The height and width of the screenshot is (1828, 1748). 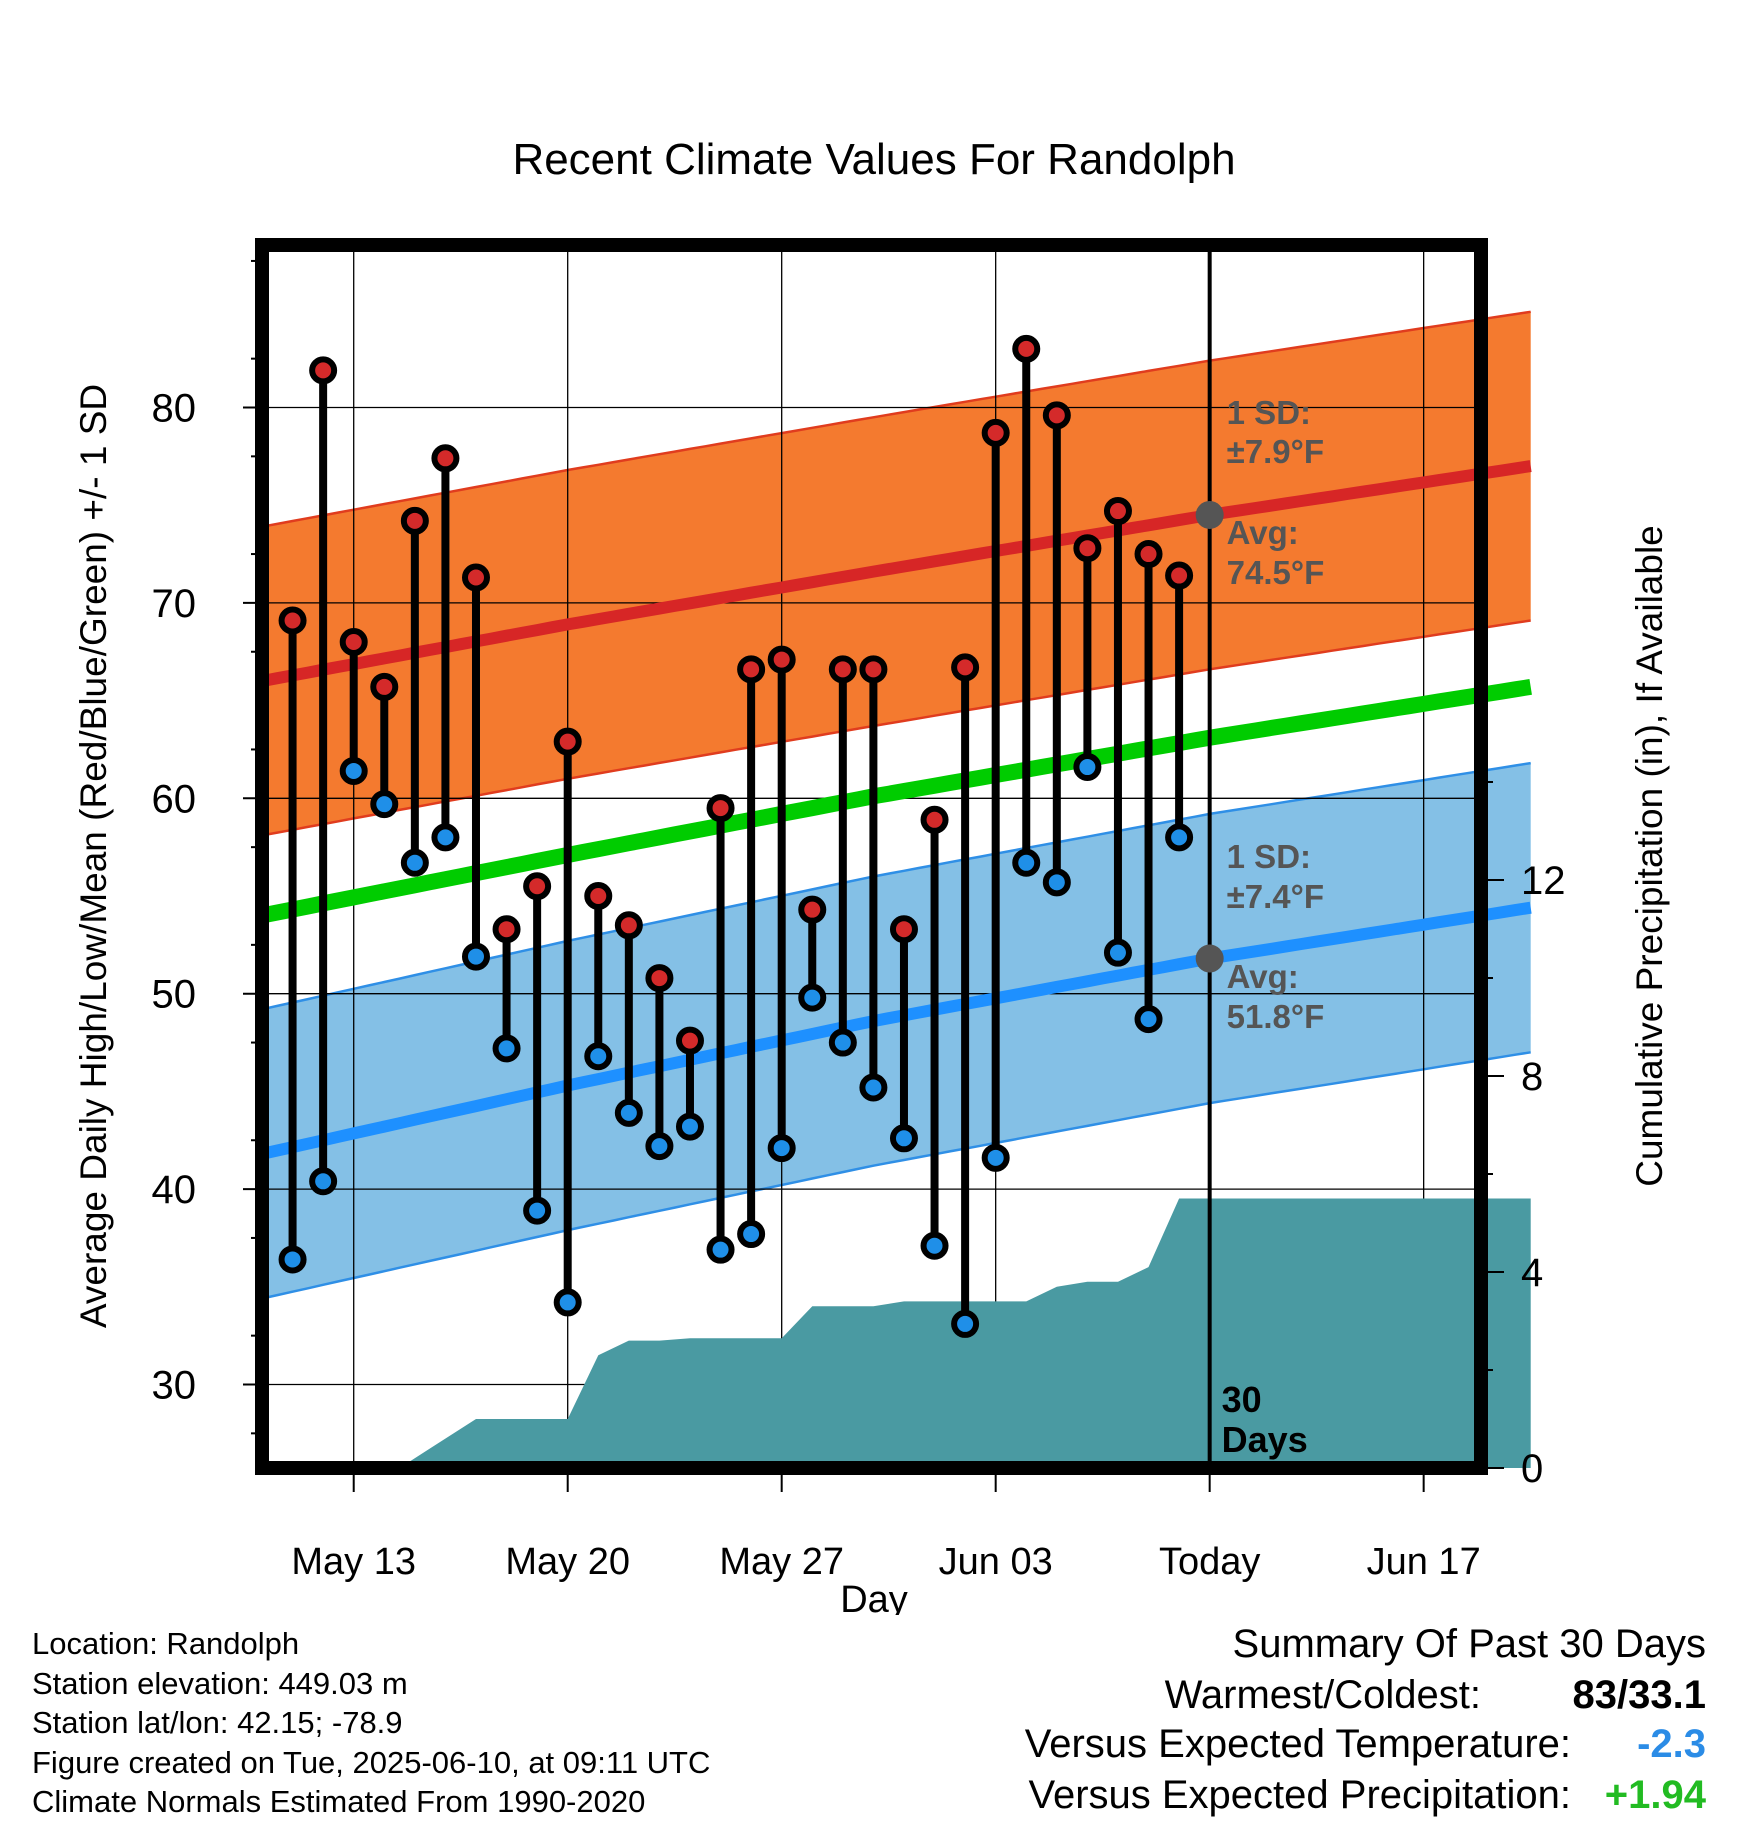 I want to click on today-high-avg-marker, so click(x=1209, y=514).